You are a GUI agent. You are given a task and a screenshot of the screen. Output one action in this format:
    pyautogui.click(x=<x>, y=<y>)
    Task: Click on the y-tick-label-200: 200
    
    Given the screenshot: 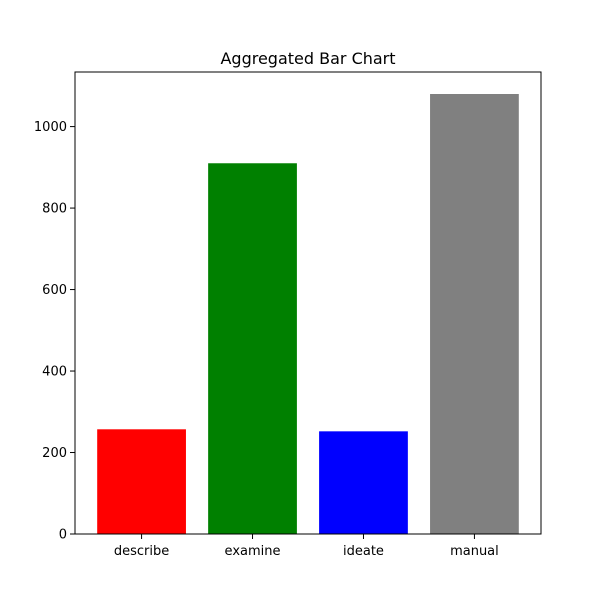 What is the action you would take?
    pyautogui.click(x=54, y=453)
    